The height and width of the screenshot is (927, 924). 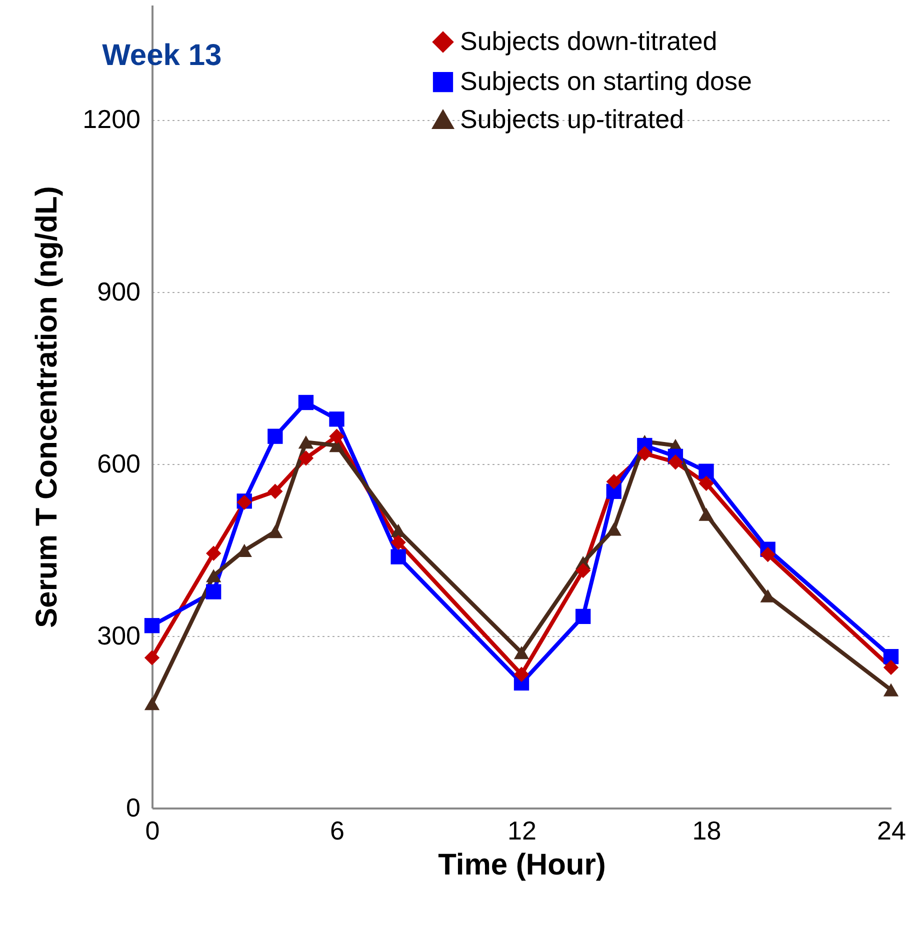 What do you see at coordinates (152, 831) in the screenshot?
I see `x-tick-label: 0` at bounding box center [152, 831].